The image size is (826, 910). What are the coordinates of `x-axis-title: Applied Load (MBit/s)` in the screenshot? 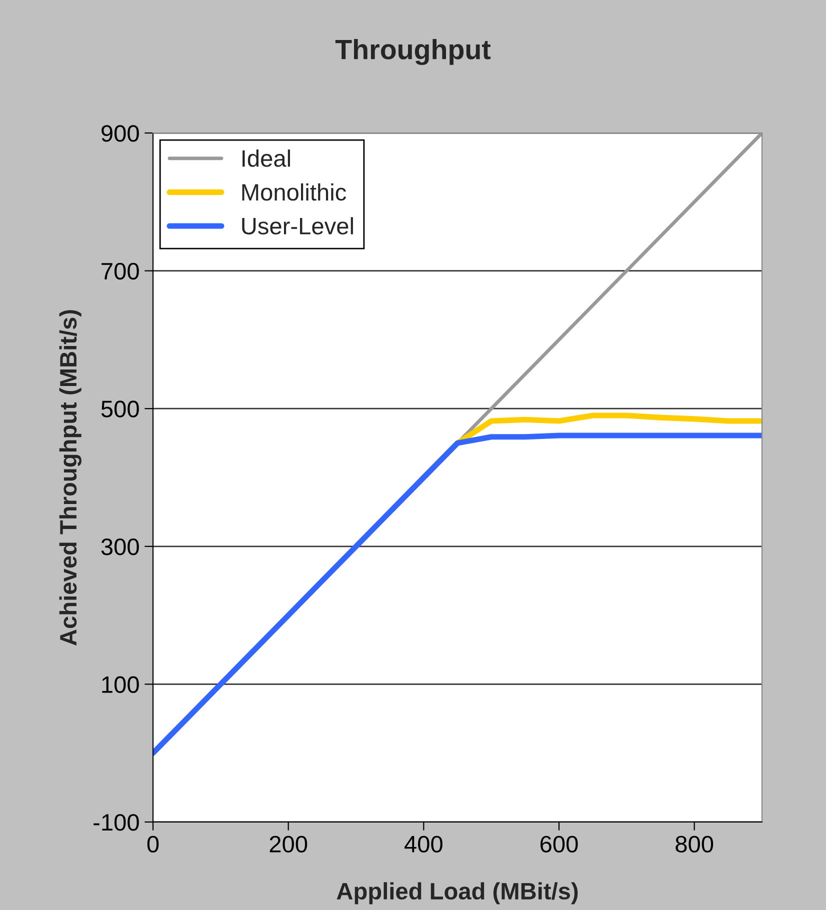 It's located at (457, 893).